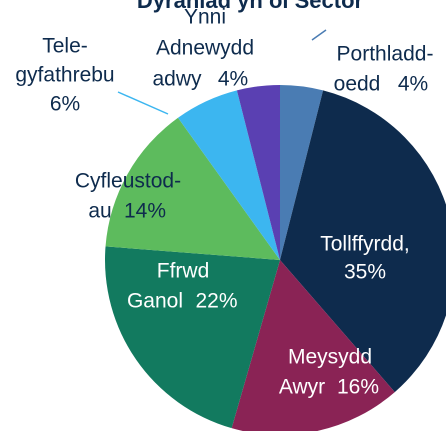 This screenshot has height=431, width=446. I want to click on category-label: Adnewydd, so click(205, 48).